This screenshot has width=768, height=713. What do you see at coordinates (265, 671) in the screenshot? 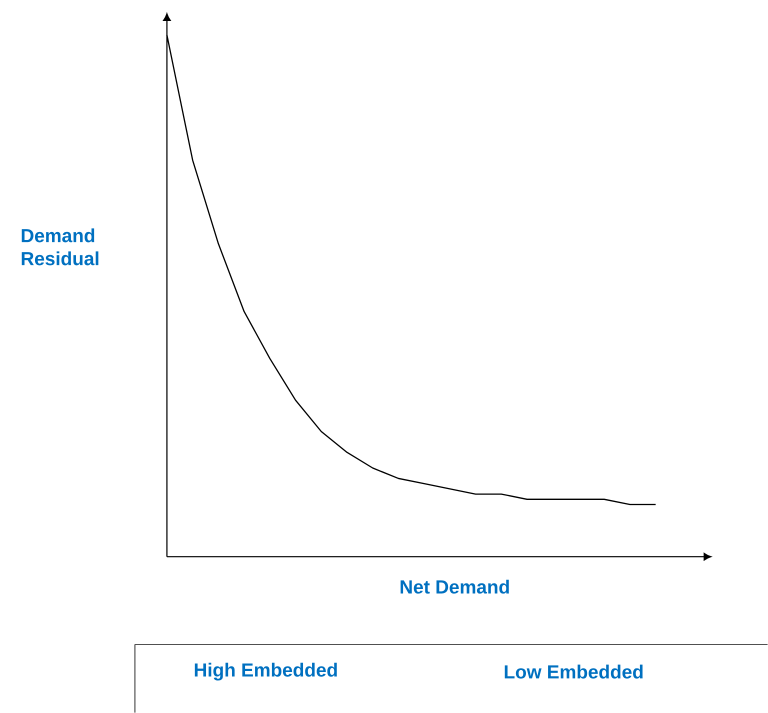
I see `text: High Embedded` at bounding box center [265, 671].